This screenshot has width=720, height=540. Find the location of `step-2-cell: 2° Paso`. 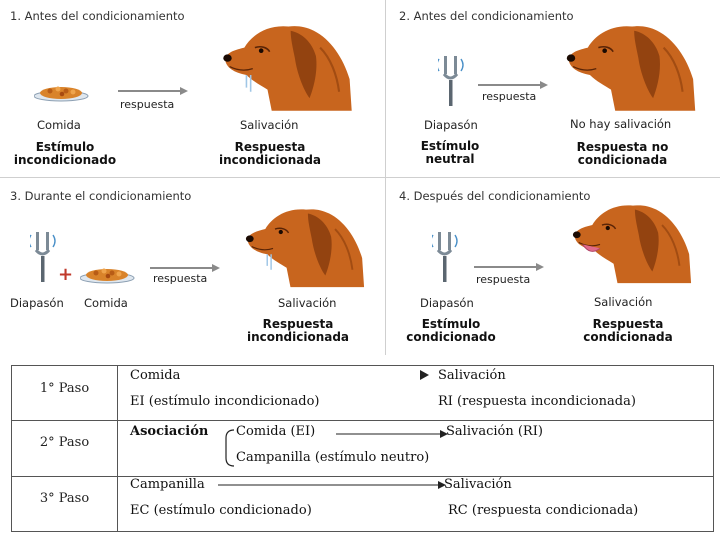

step-2-cell: 2° Paso is located at coordinates (64, 448).